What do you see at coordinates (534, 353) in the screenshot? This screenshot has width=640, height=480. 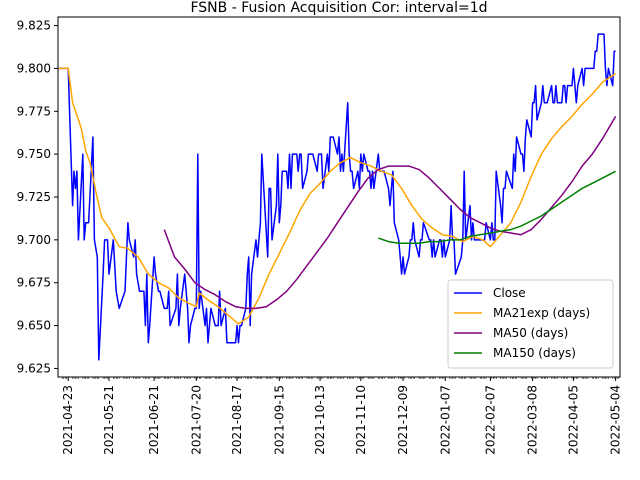 I see `legend-label: MA150 (days)` at bounding box center [534, 353].